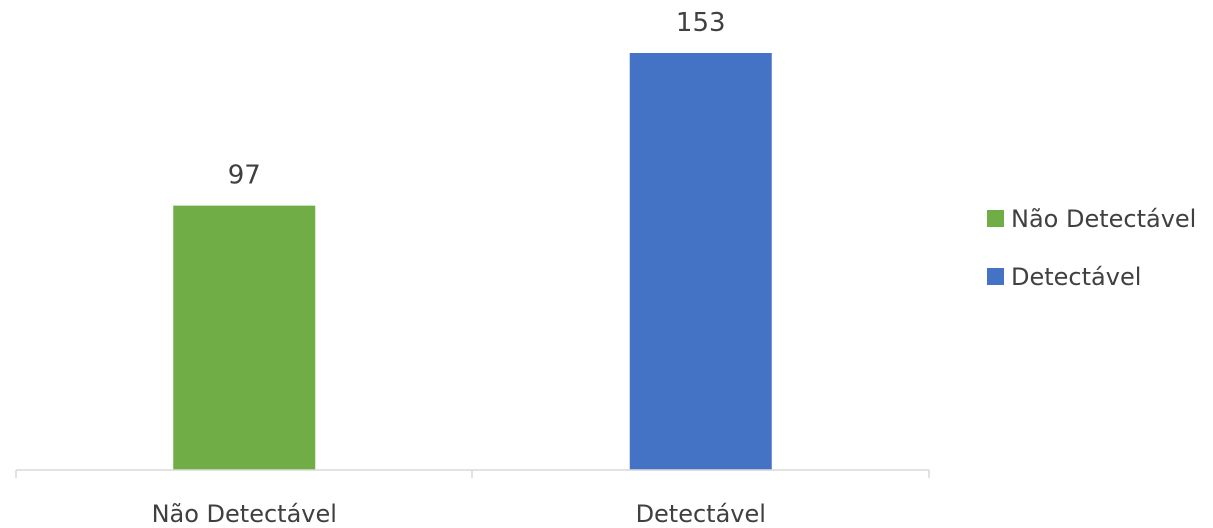  I want to click on legend-swatch-detectavel, so click(995, 276).